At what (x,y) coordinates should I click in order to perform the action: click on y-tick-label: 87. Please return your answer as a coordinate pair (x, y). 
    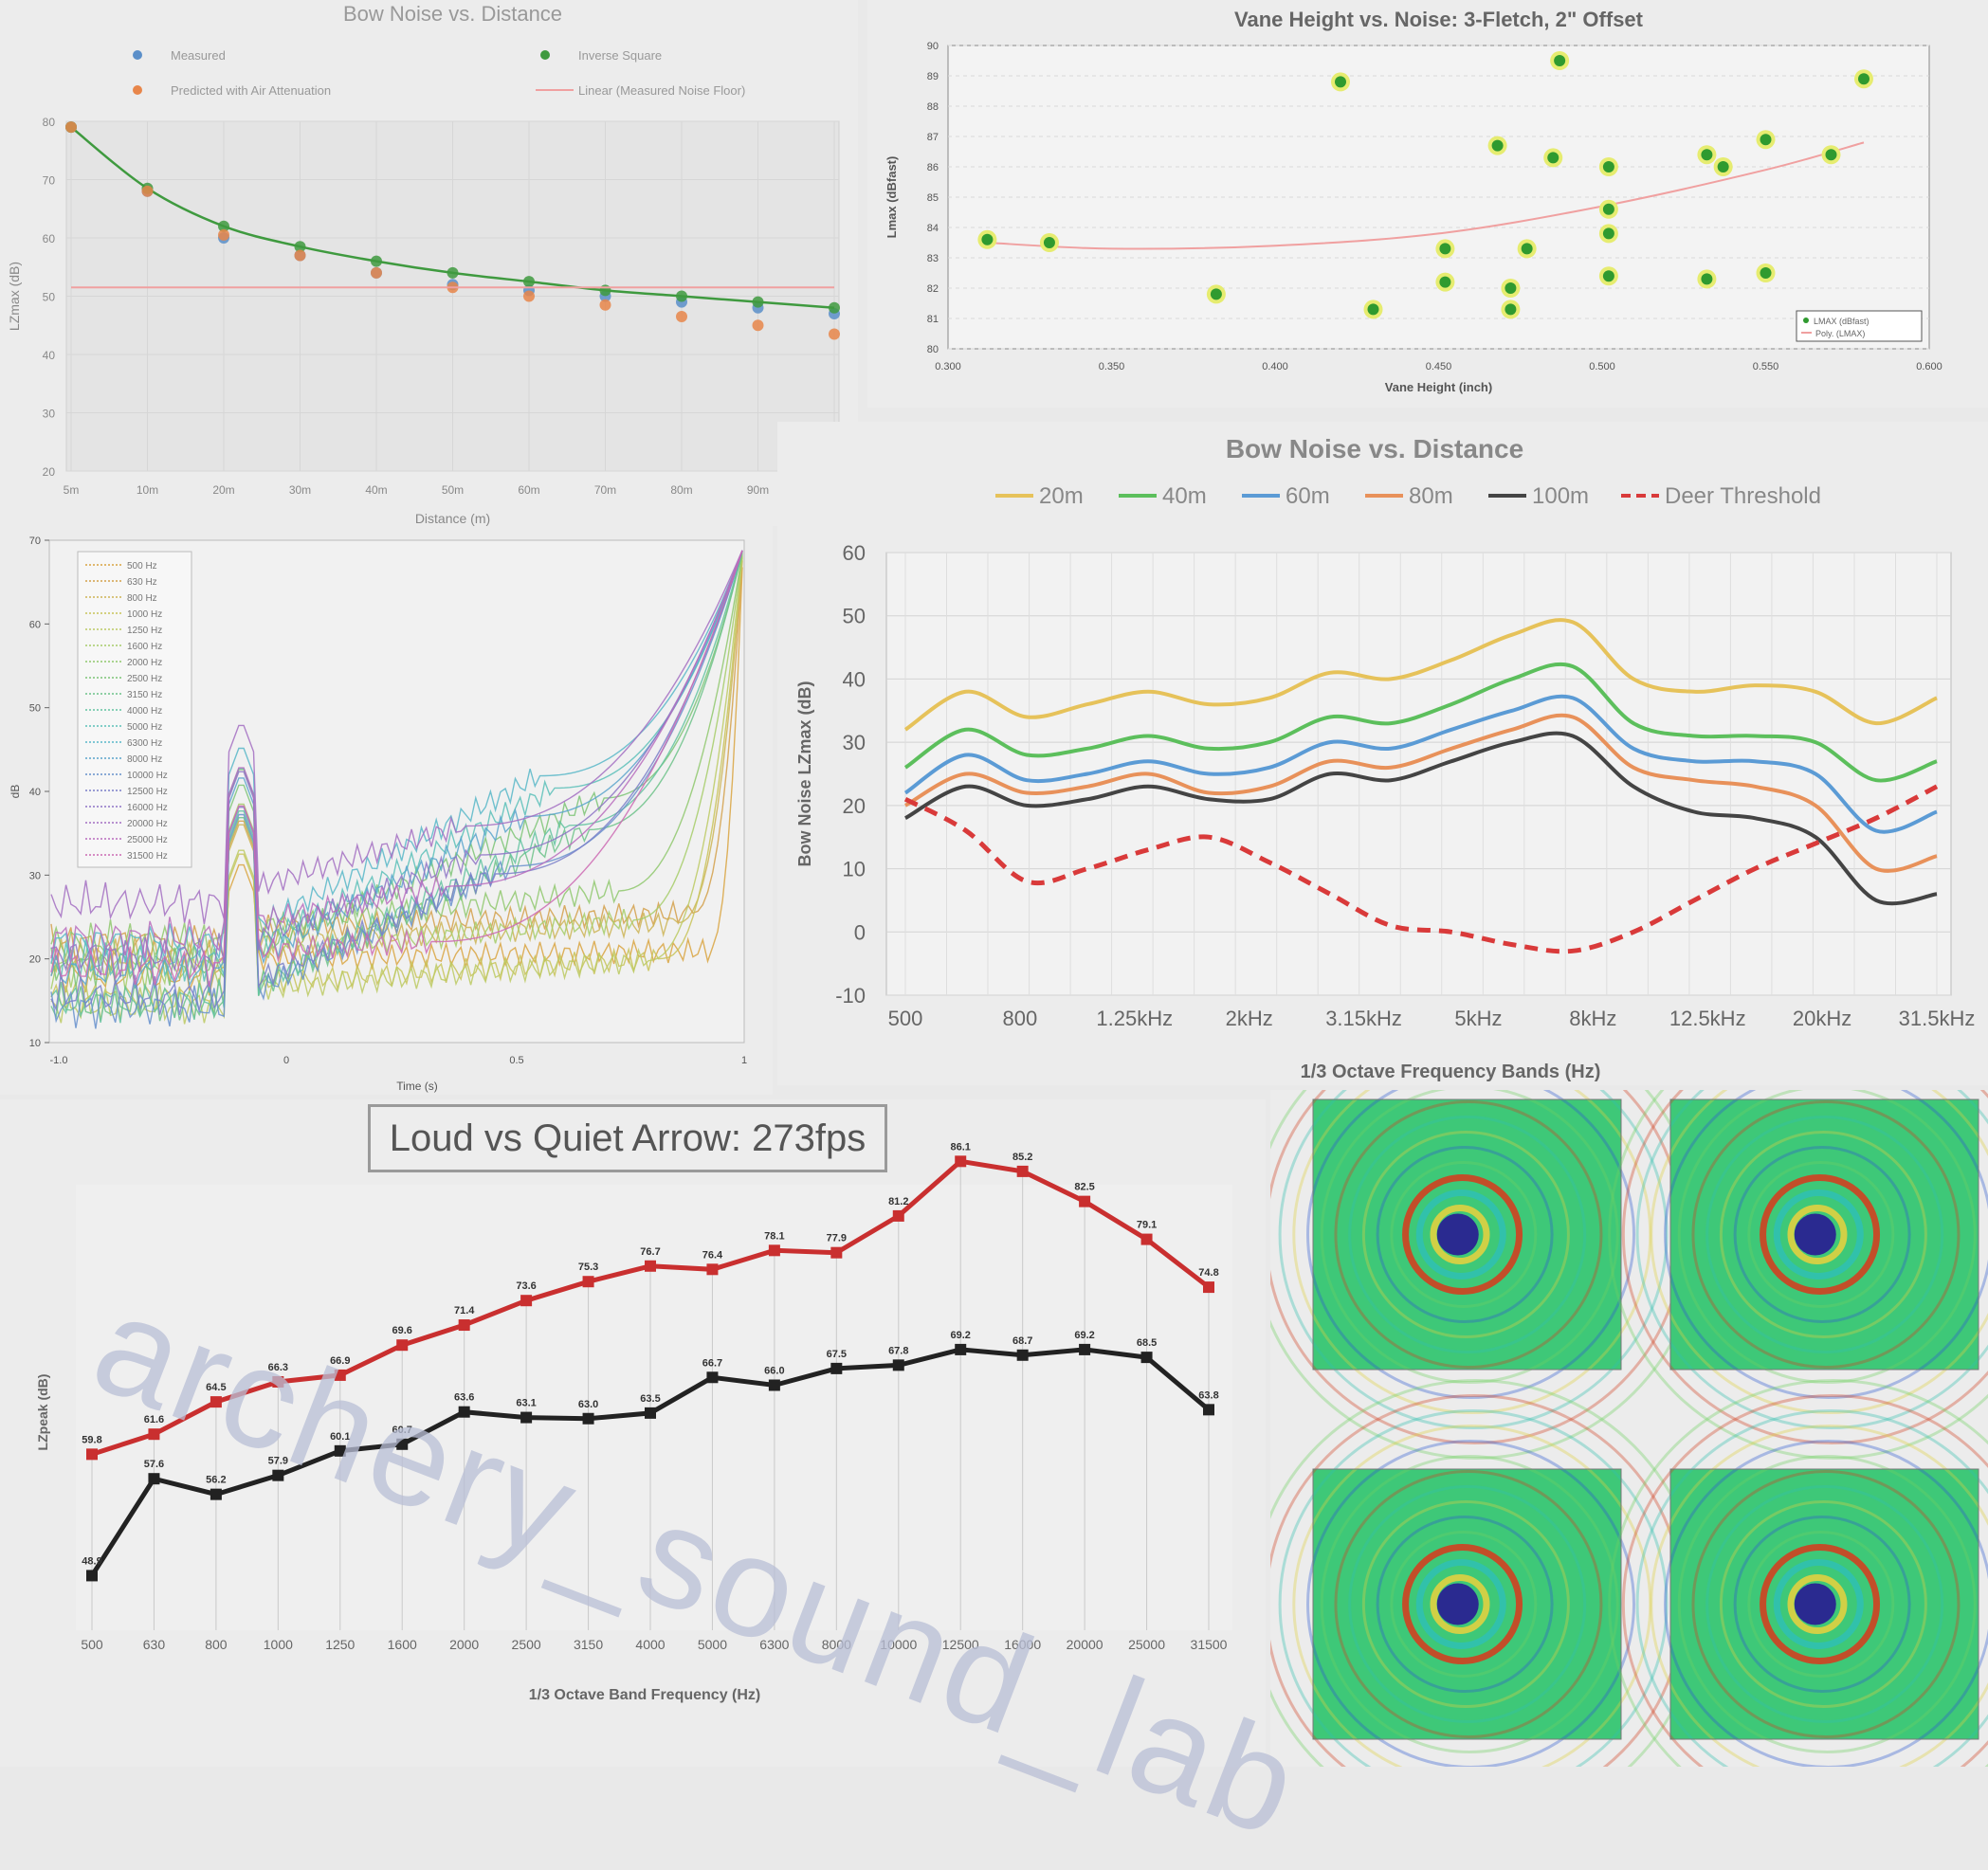
    Looking at the image, I should click on (933, 138).